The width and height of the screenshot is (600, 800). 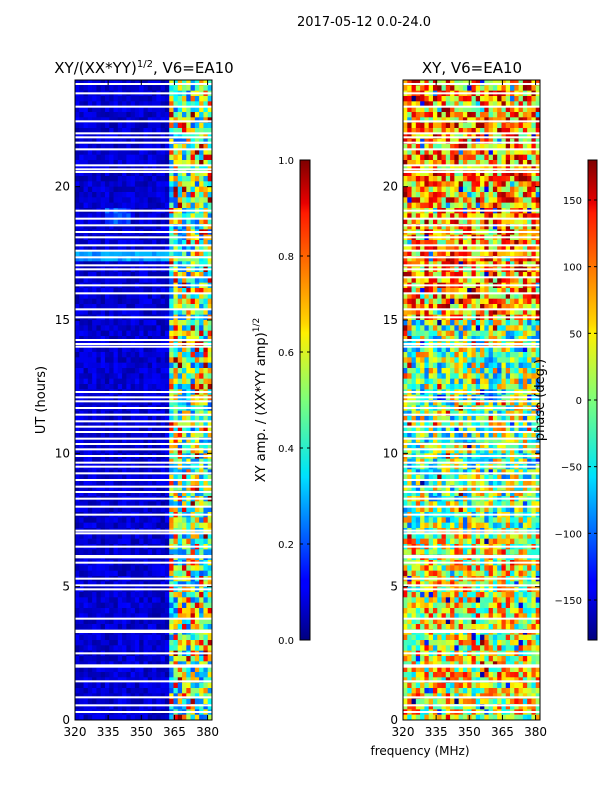 I want to click on amplitude-colorbar-ticks: 0.00.20.40.60.81.0, so click(x=294, y=401).